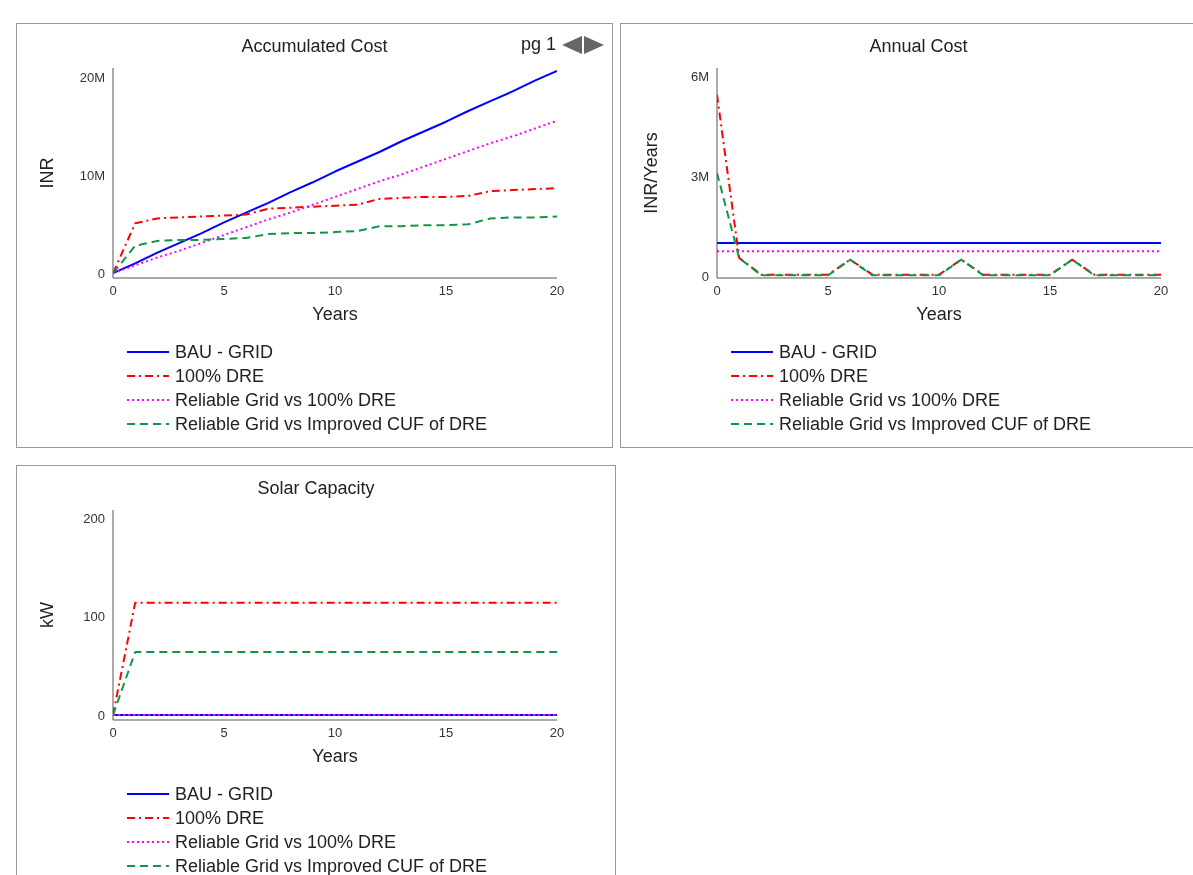 Image resolution: width=1193 pixels, height=875 pixels. Describe the element at coordinates (92, 176) in the screenshot. I see `y-tick-label: 10M` at that location.